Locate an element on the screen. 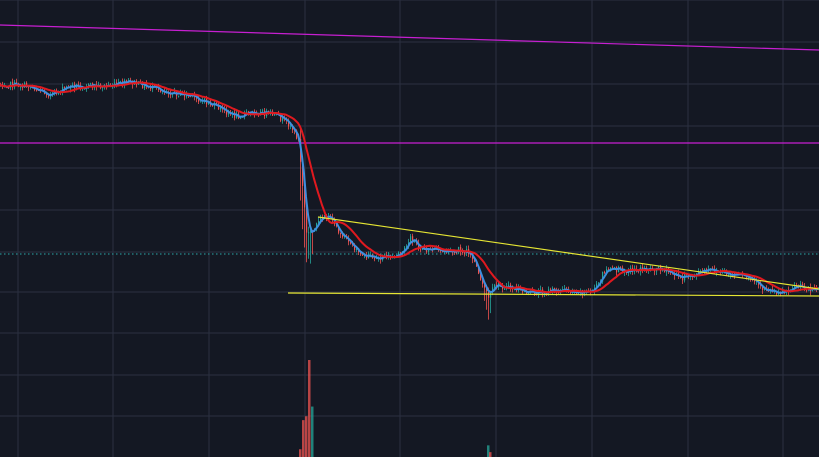 The height and width of the screenshot is (457, 819). sloped-level-line is located at coordinates (409, 37).